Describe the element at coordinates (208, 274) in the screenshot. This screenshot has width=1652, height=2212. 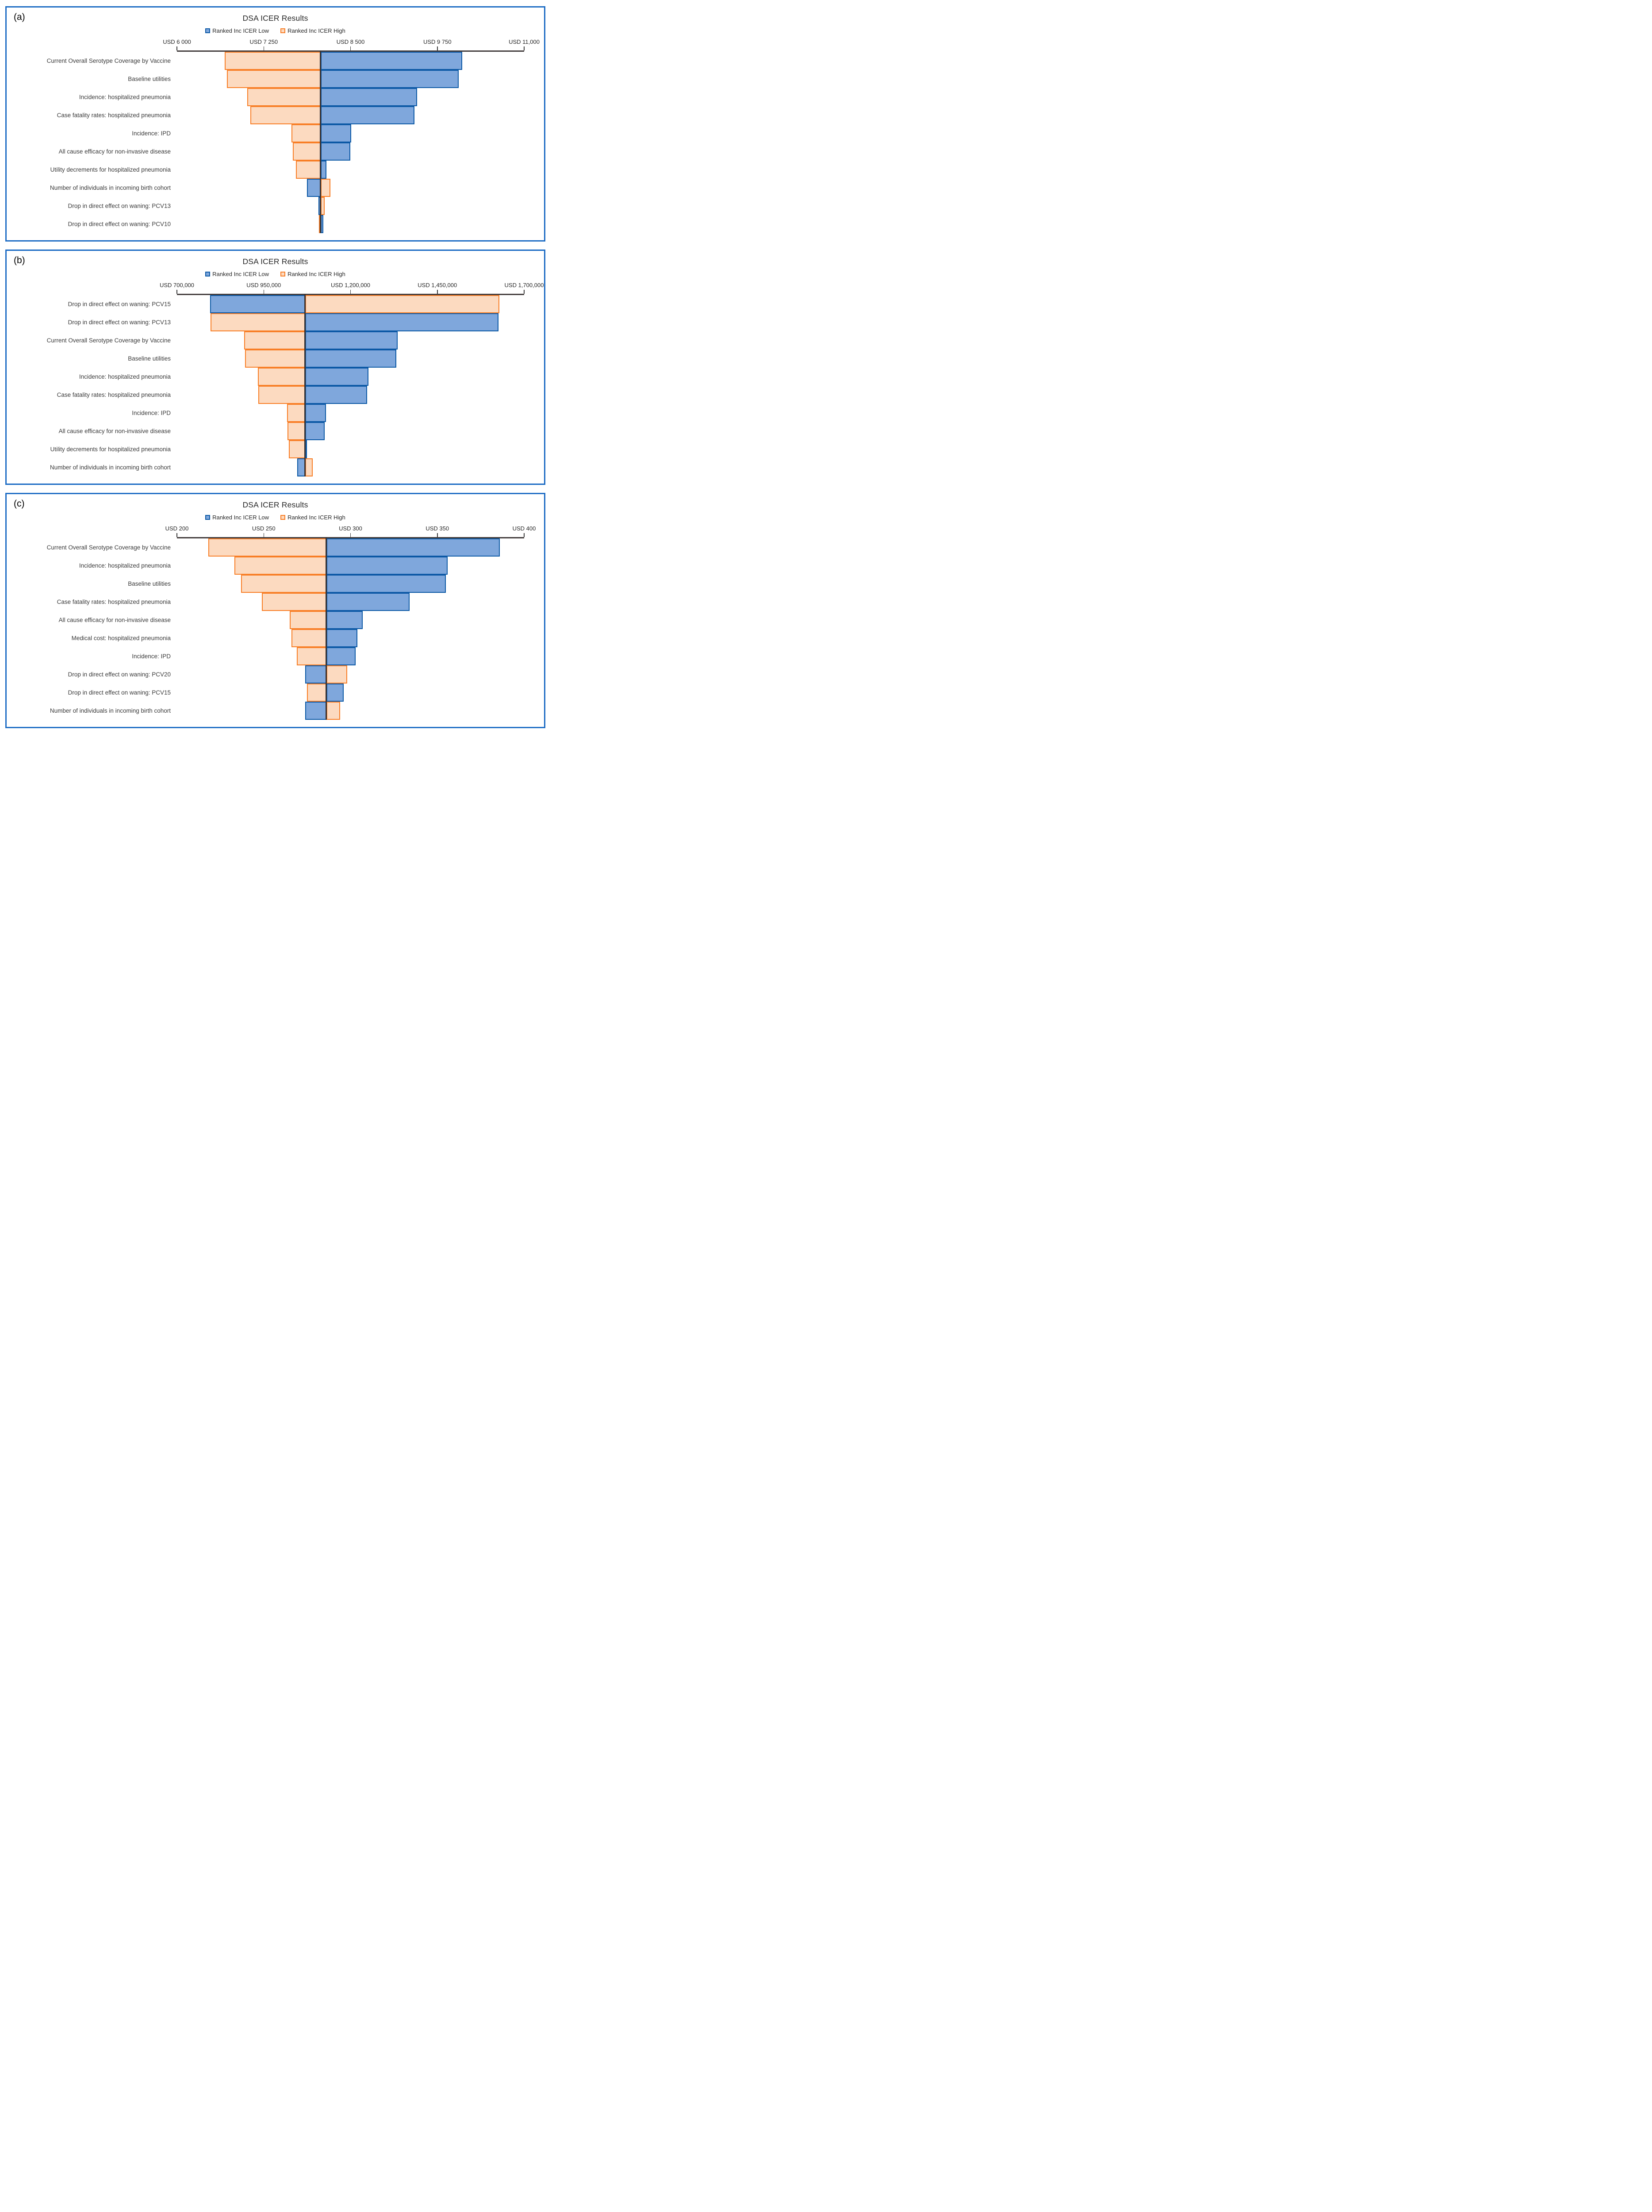
I see `legend-swatch-low-icon` at that location.